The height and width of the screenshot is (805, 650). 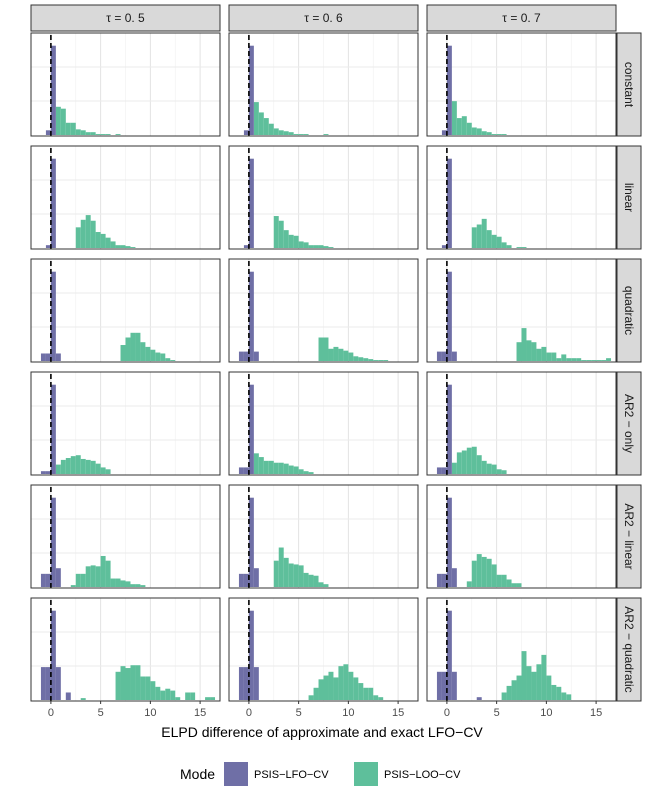 I want to click on panel-r3-c1, so click(x=323, y=423).